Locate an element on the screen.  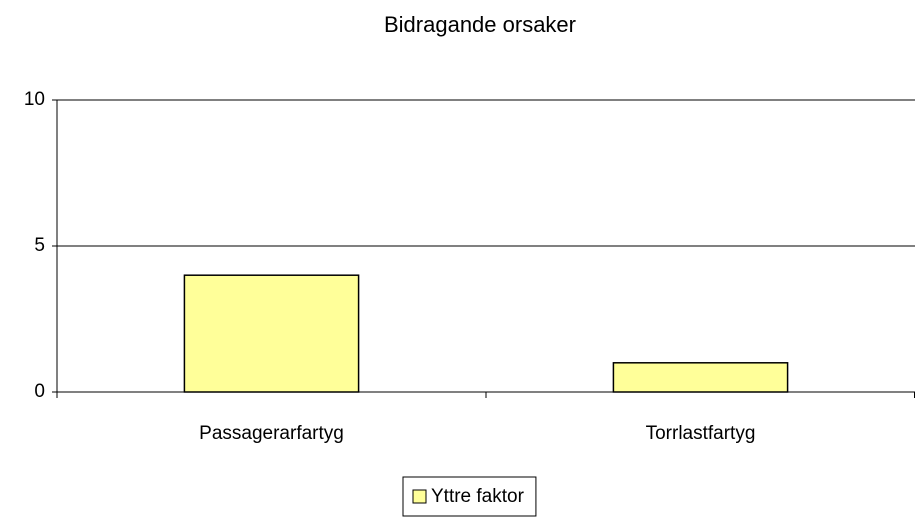
x-tick-label: Passagerarfartyg is located at coordinates (271, 433).